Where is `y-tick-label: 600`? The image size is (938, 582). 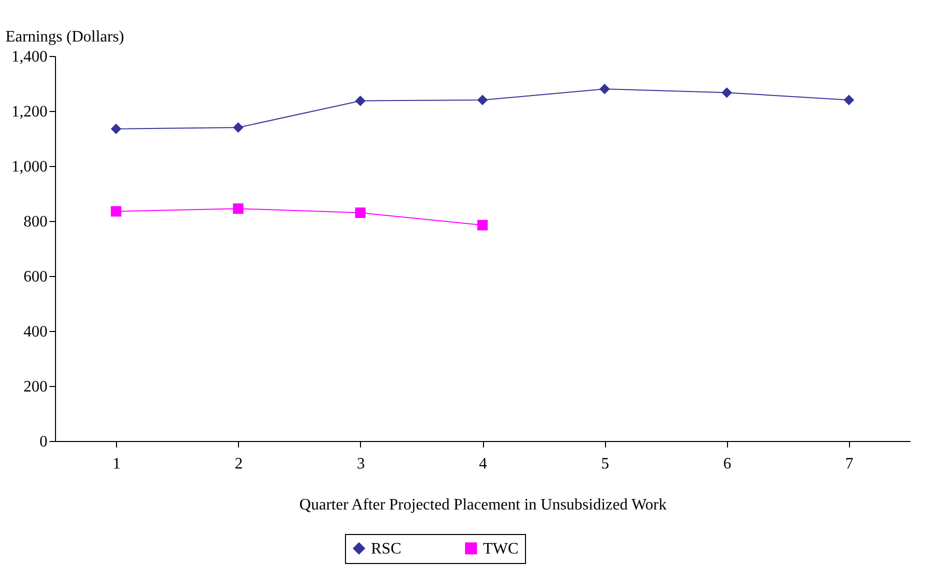 y-tick-label: 600 is located at coordinates (36, 277).